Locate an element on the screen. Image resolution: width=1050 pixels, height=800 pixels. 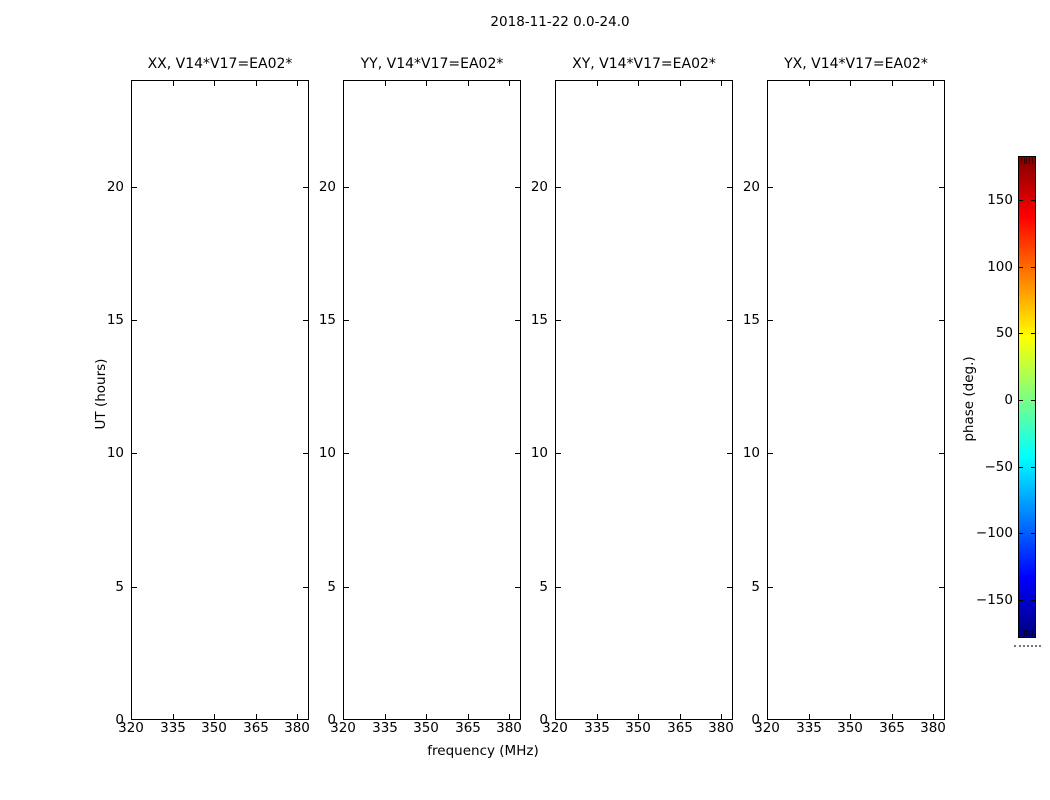
colorbar-tick-label: 0 is located at coordinates (1008, 400).